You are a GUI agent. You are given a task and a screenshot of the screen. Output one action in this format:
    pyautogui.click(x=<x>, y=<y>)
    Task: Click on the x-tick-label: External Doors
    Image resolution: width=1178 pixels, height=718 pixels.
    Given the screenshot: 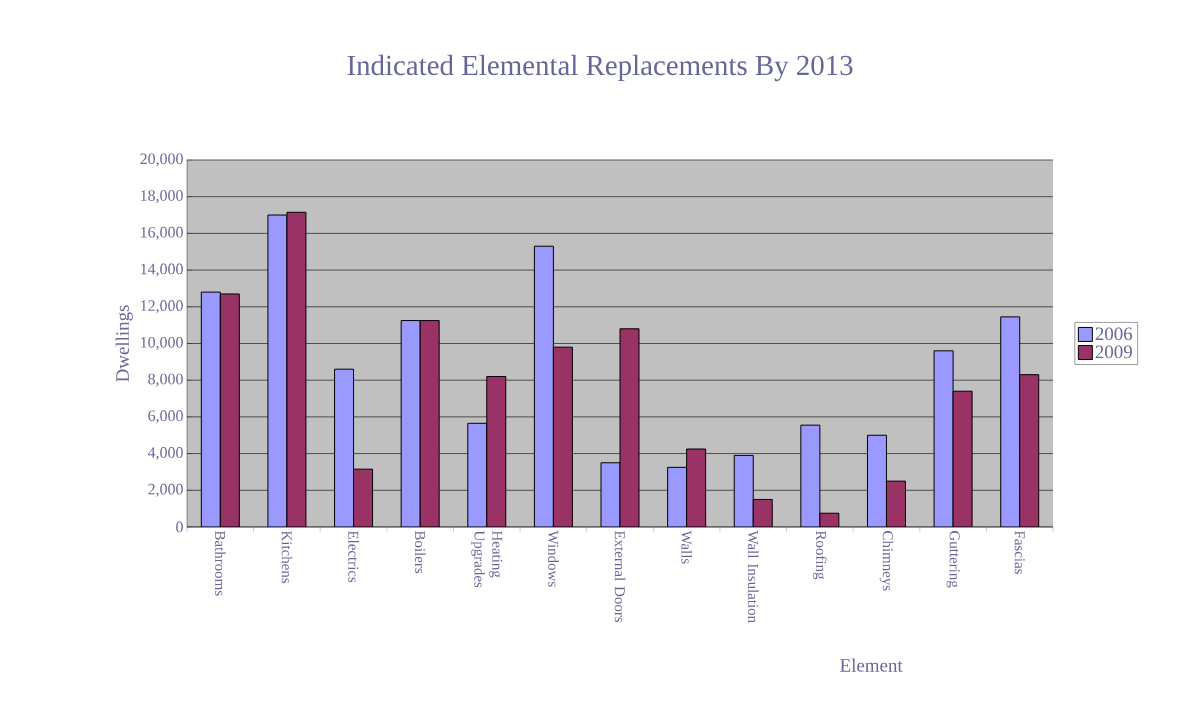 What is the action you would take?
    pyautogui.click(x=620, y=576)
    